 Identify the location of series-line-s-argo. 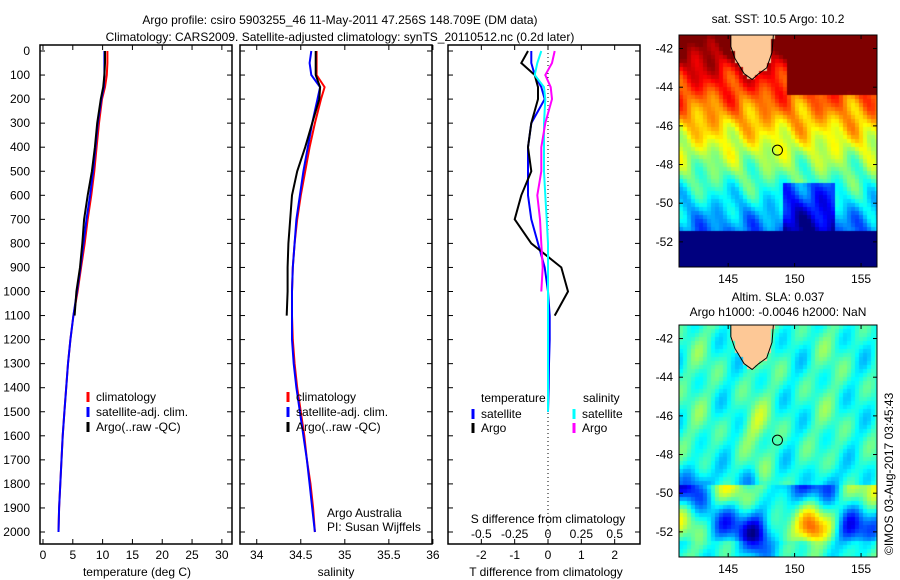
(546, 171).